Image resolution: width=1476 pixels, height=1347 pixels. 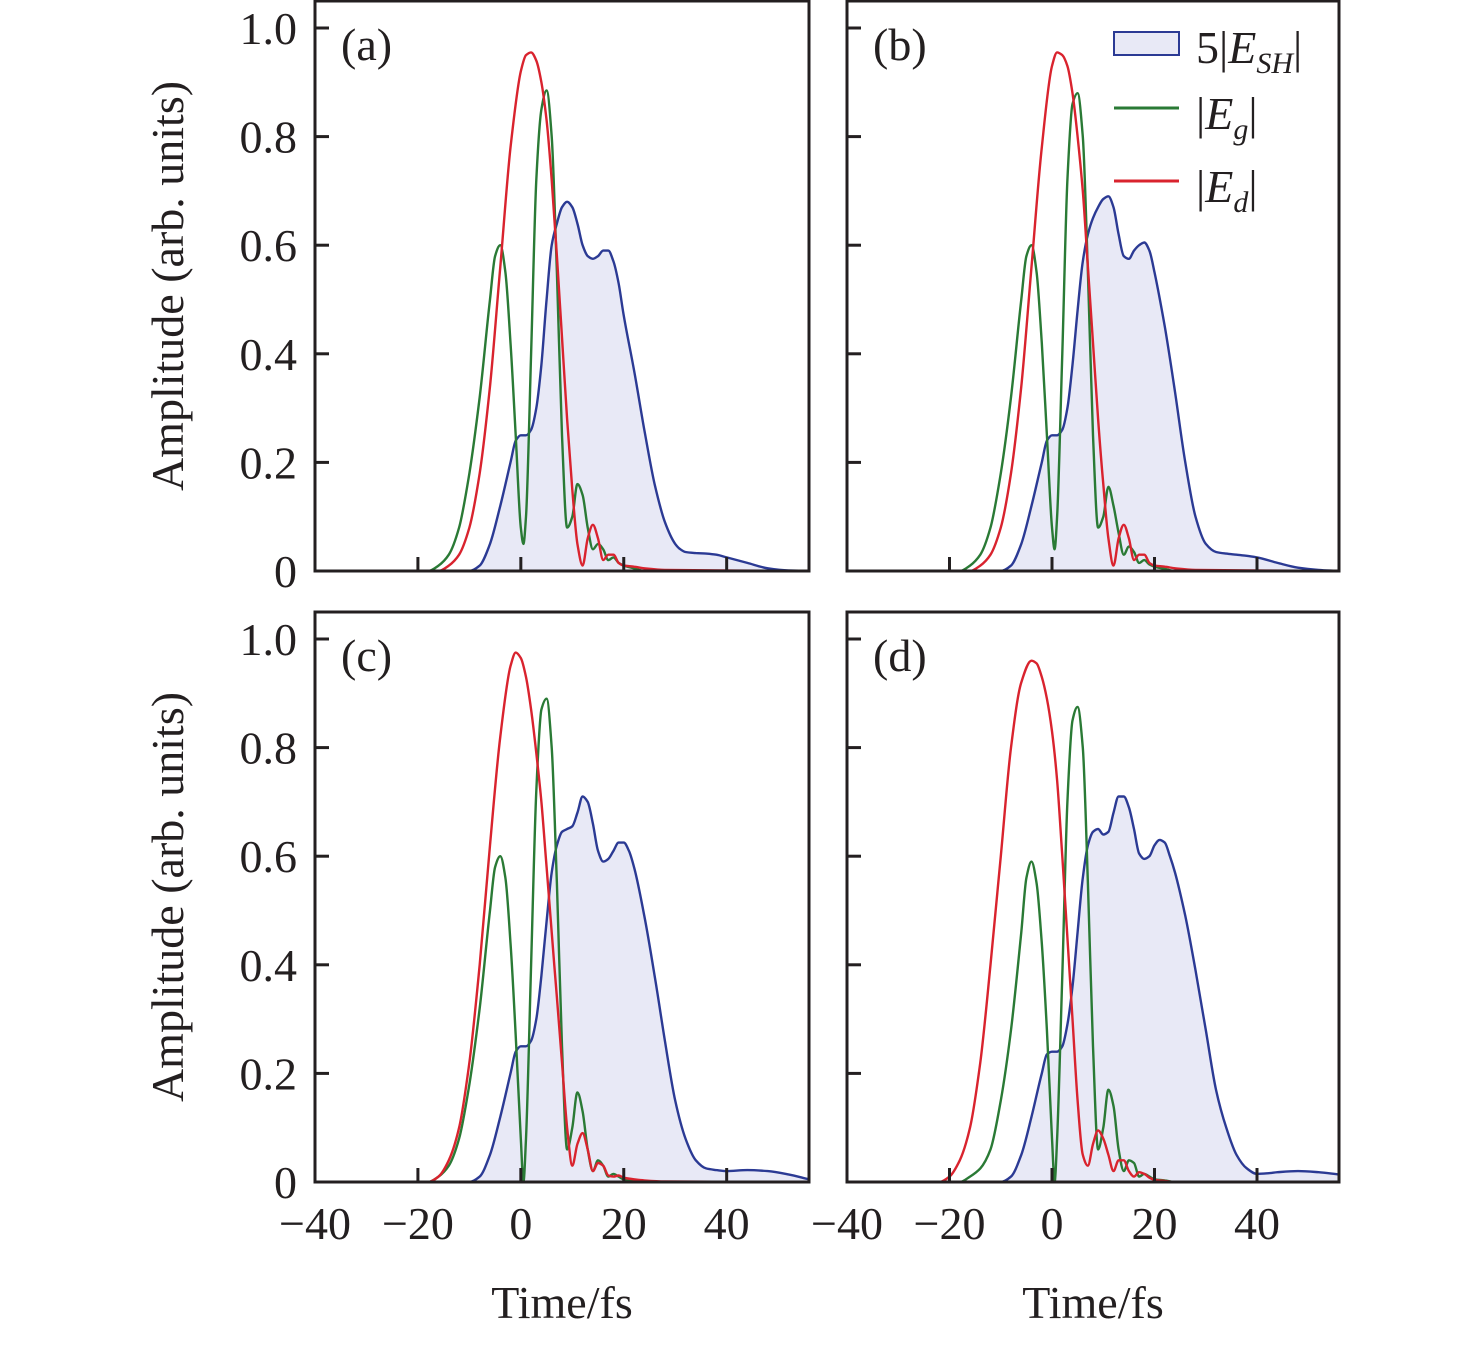 What do you see at coordinates (366, 44) in the screenshot?
I see `panel-label: (a)` at bounding box center [366, 44].